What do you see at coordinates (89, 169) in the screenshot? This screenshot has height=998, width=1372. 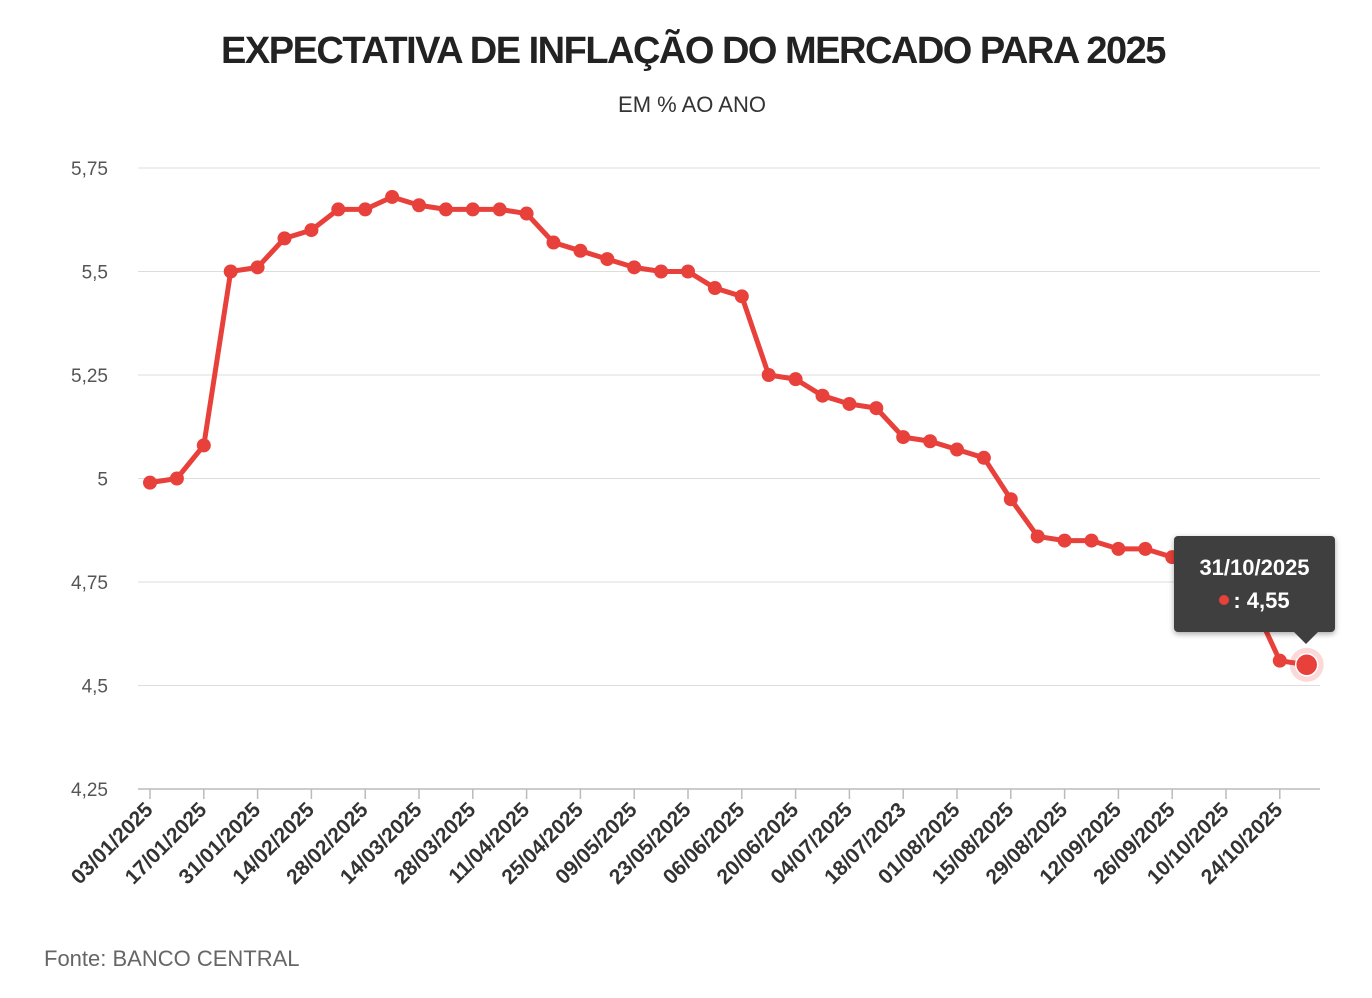 I see `y-tick-label: 5,75` at bounding box center [89, 169].